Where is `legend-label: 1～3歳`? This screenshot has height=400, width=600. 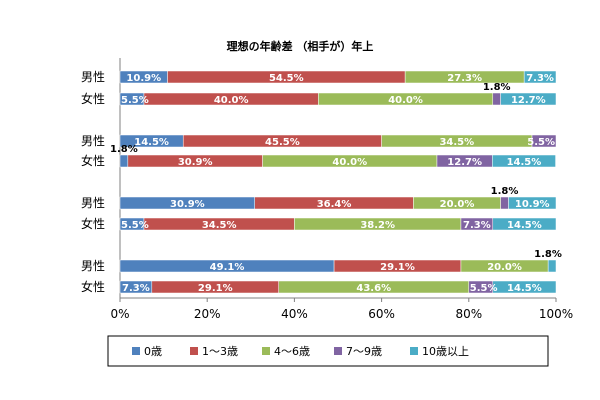
legend-label: 1～3歳 is located at coordinates (220, 351).